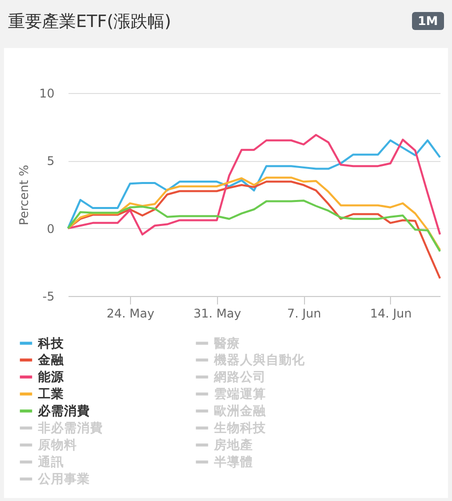  What do you see at coordinates (130, 313) in the screenshot?
I see `x-tick-label: 24. May` at bounding box center [130, 313].